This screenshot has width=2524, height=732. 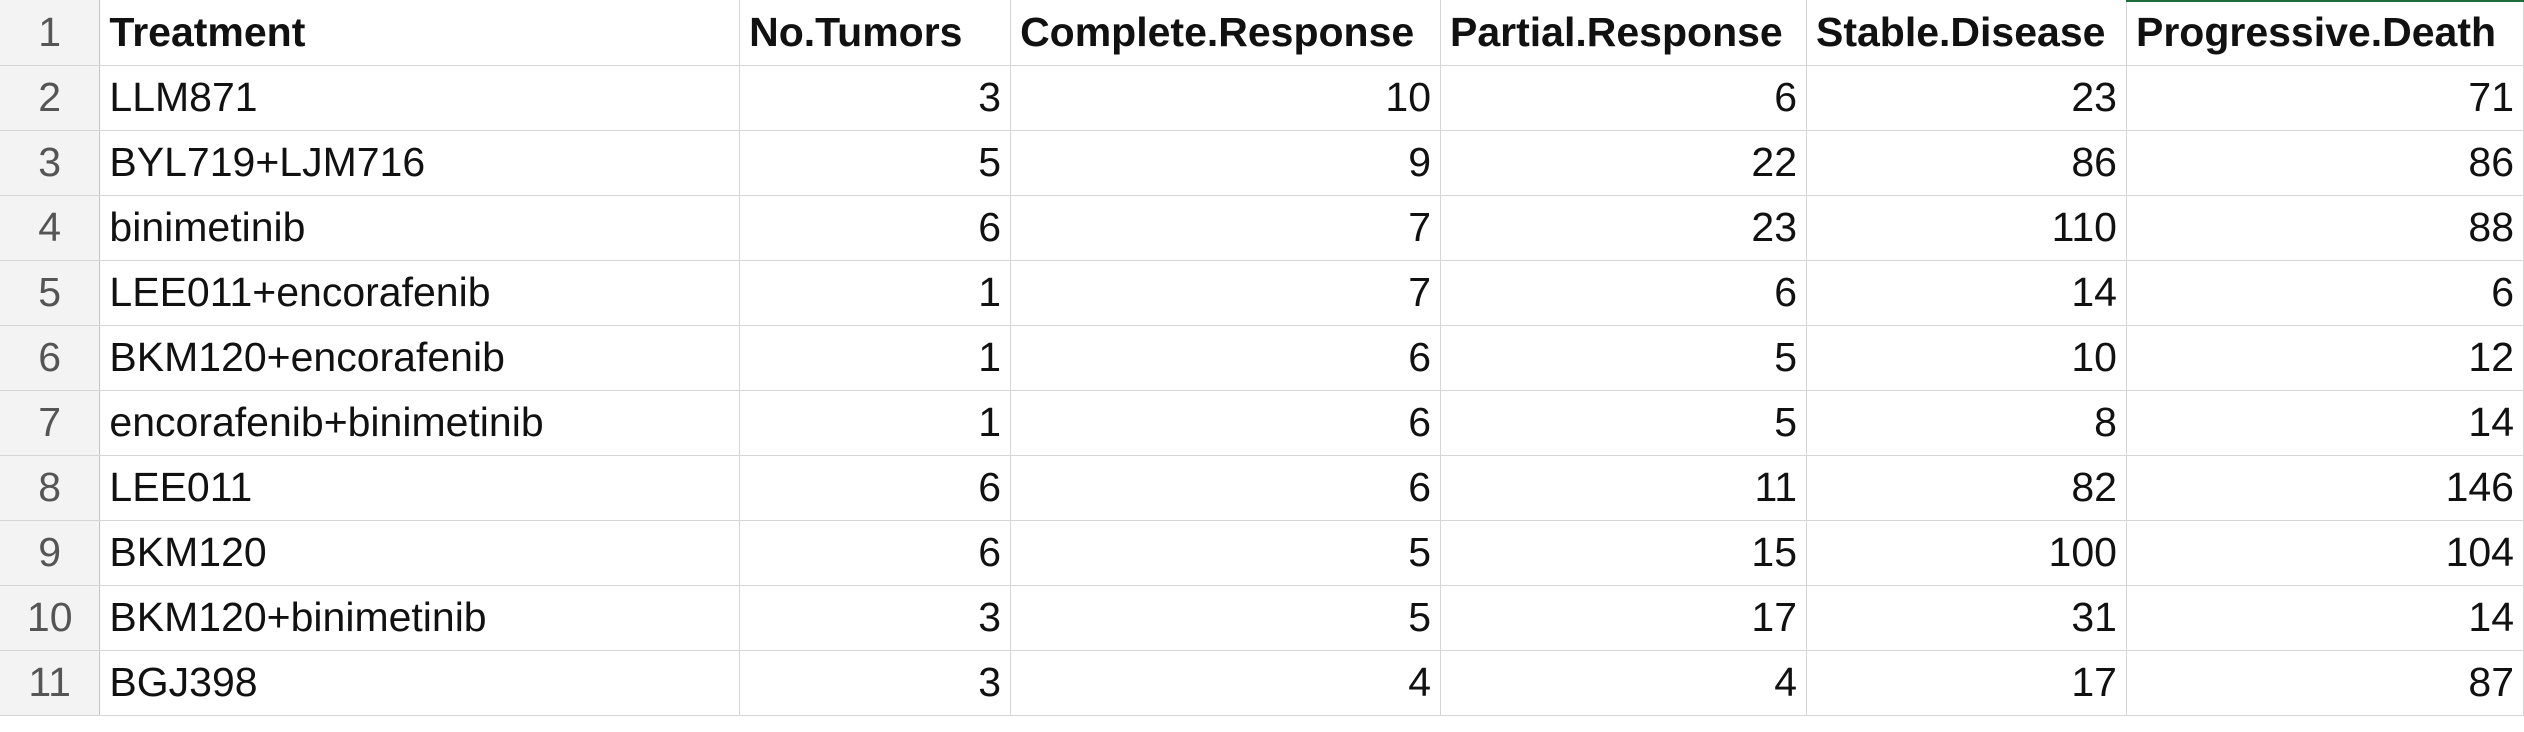 I want to click on table-cell: 71, so click(x=2325, y=98).